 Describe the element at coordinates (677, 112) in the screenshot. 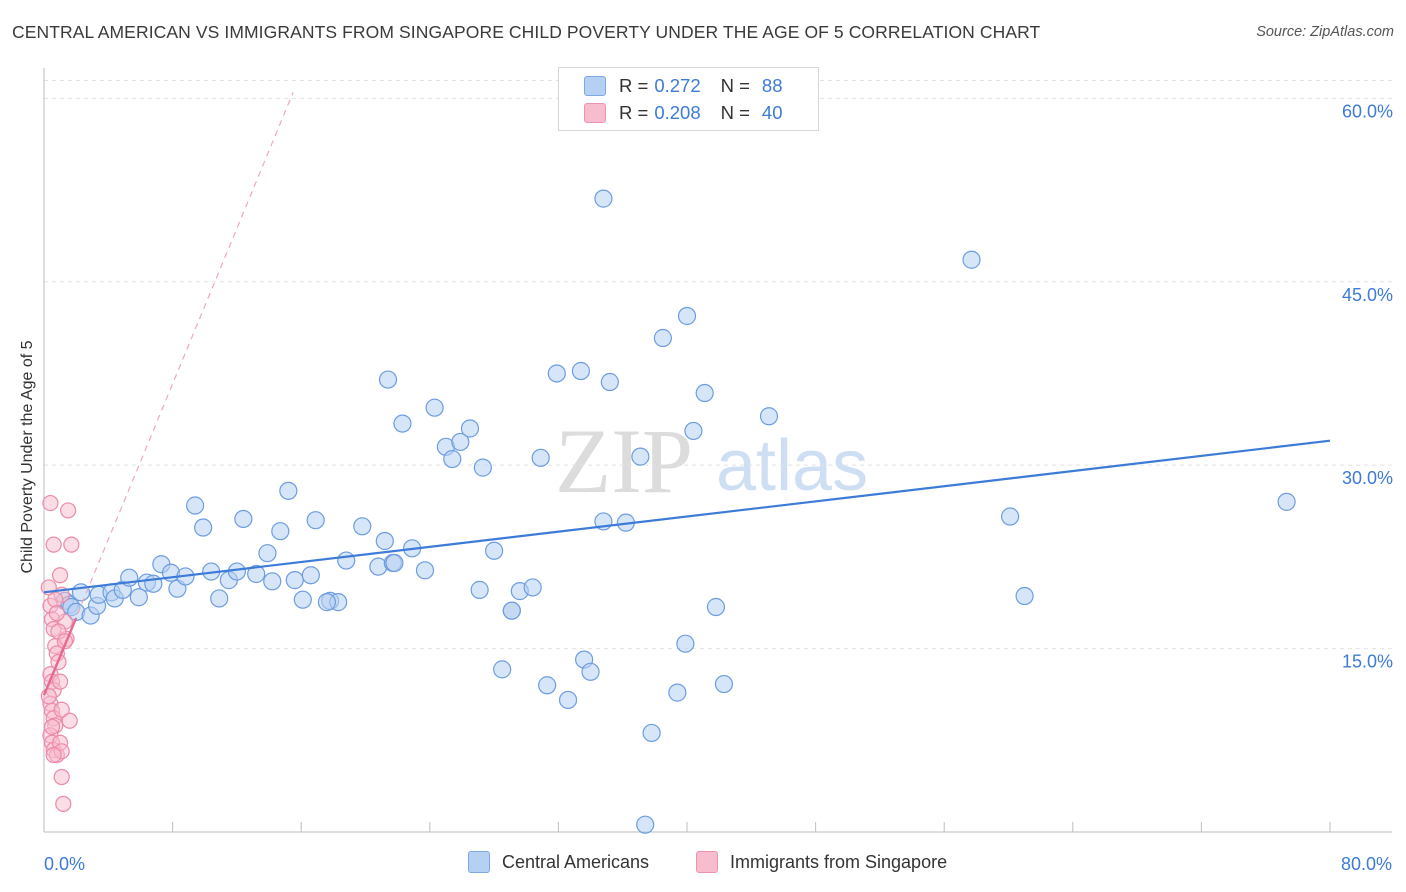

I see `legend-r-value: 0.208` at that location.